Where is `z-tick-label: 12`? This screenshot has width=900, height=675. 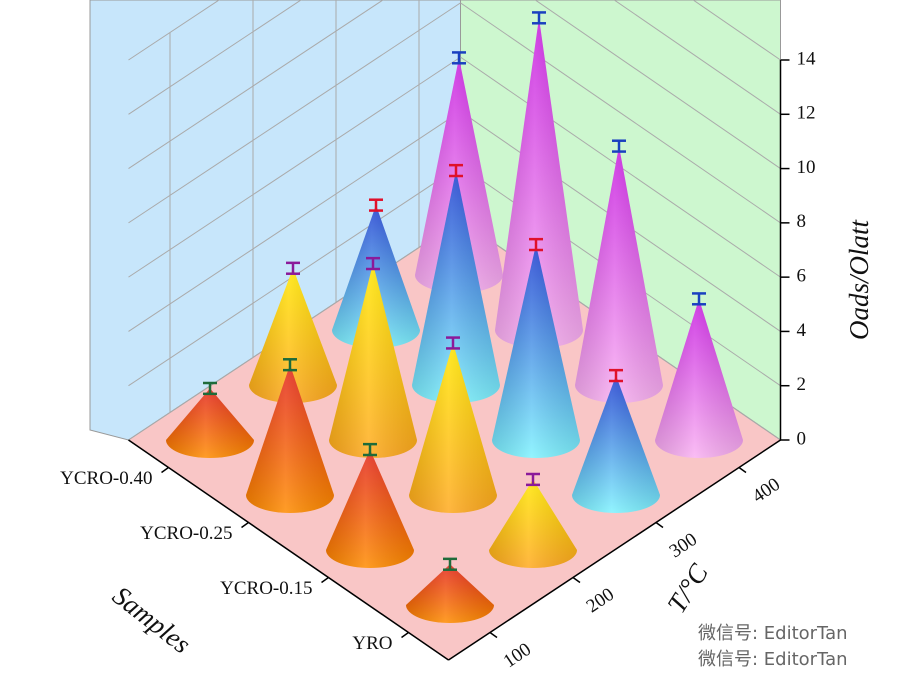
z-tick-label: 12 is located at coordinates (806, 113).